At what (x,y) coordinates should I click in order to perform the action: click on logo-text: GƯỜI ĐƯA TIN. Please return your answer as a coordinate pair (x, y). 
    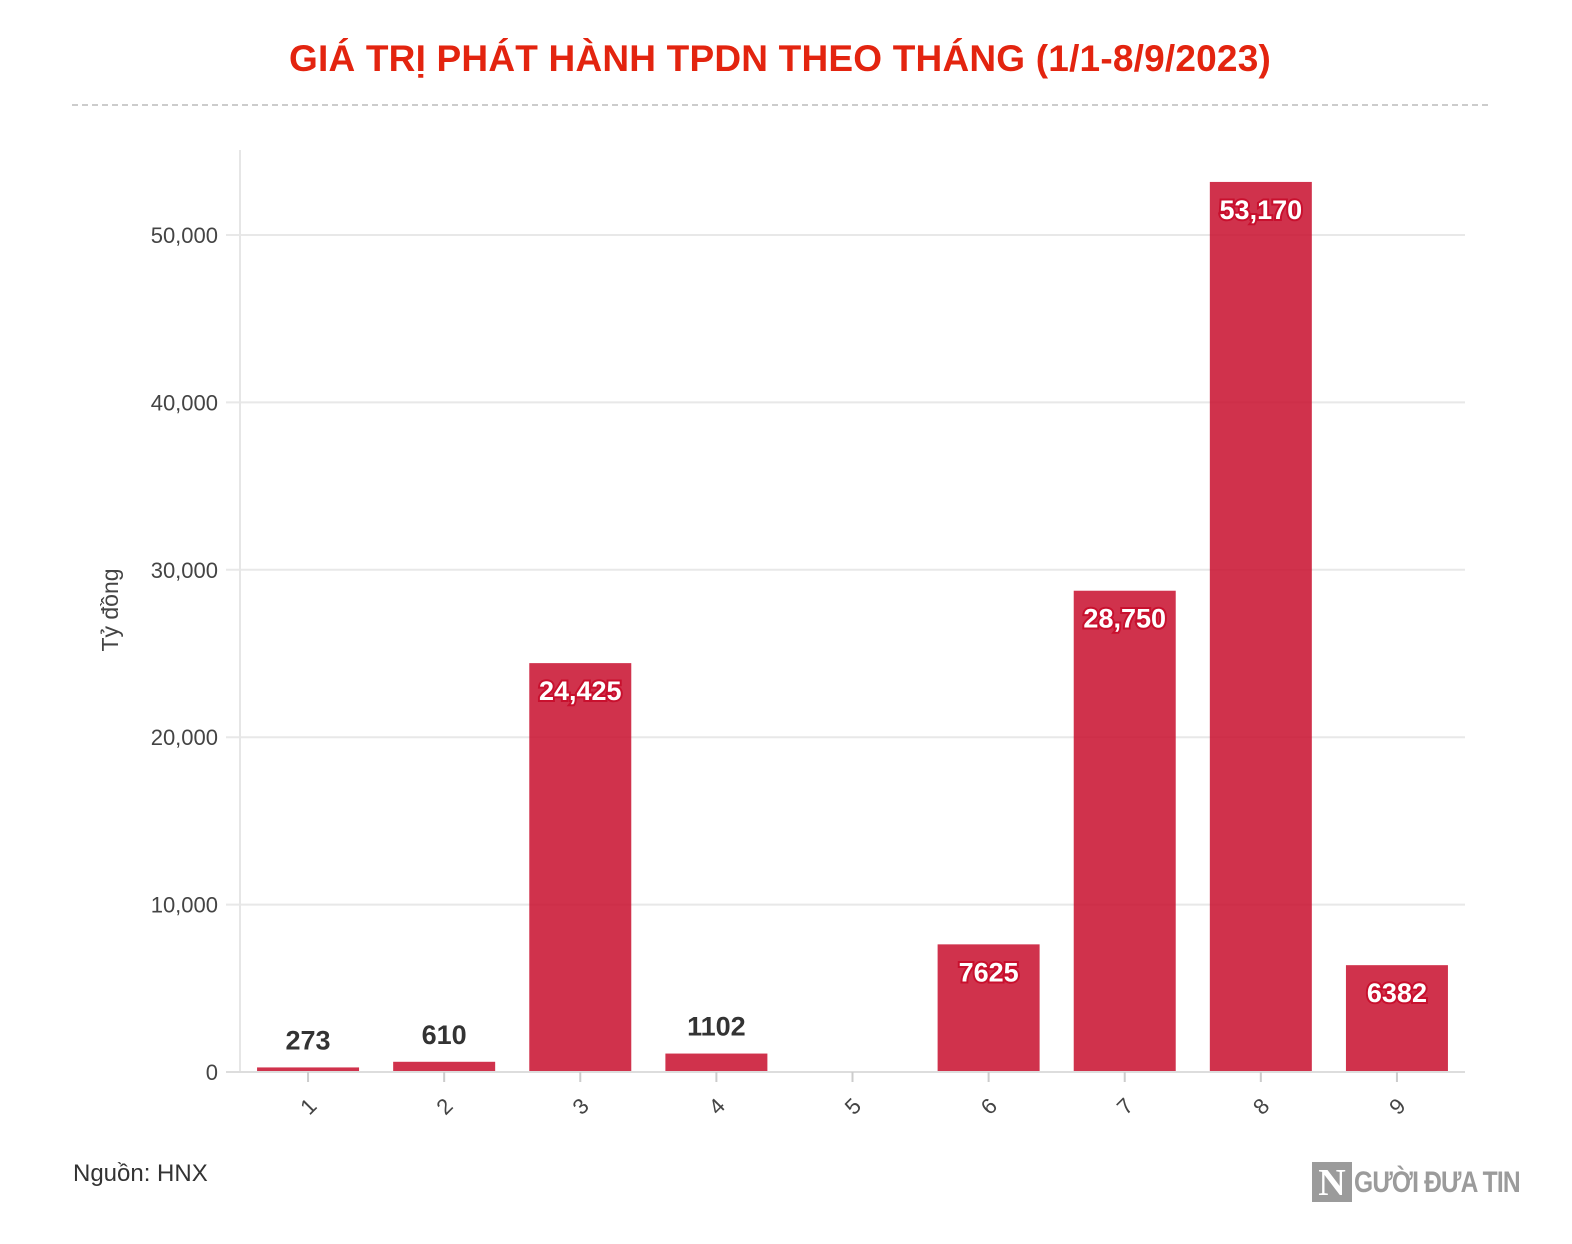
    Looking at the image, I should click on (1437, 1182).